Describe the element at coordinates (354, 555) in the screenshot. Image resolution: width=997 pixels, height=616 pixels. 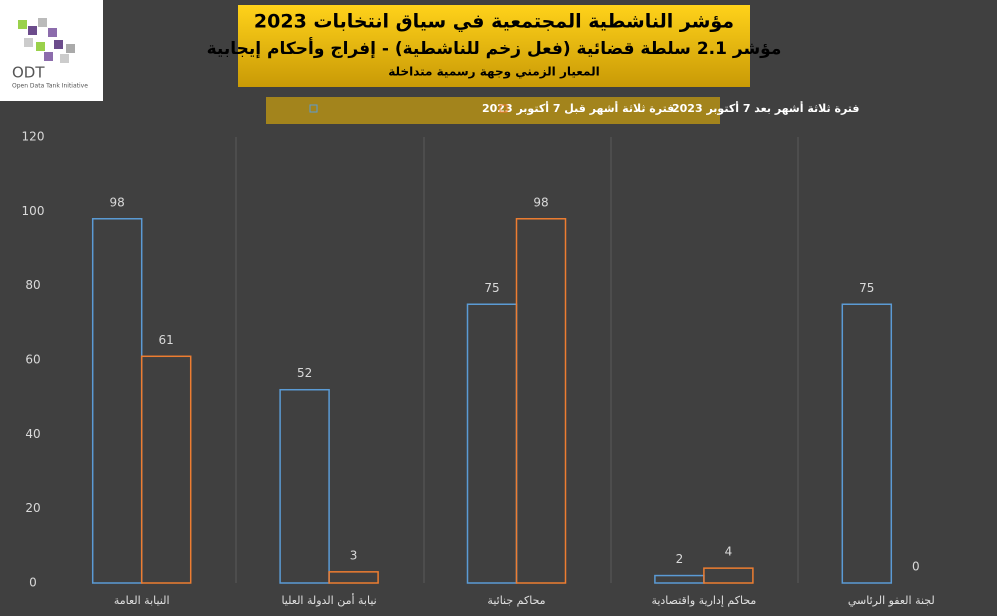
I see `value-label: 3` at that location.